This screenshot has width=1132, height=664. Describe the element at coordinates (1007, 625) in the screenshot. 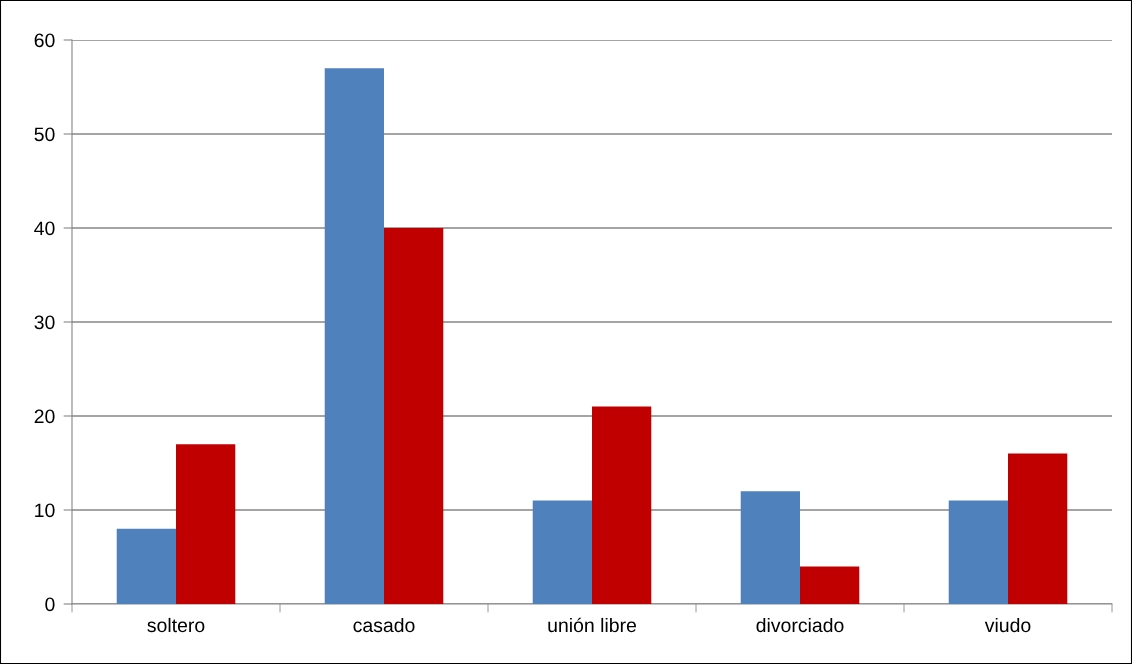

I see `x-tick-label: viudo` at that location.